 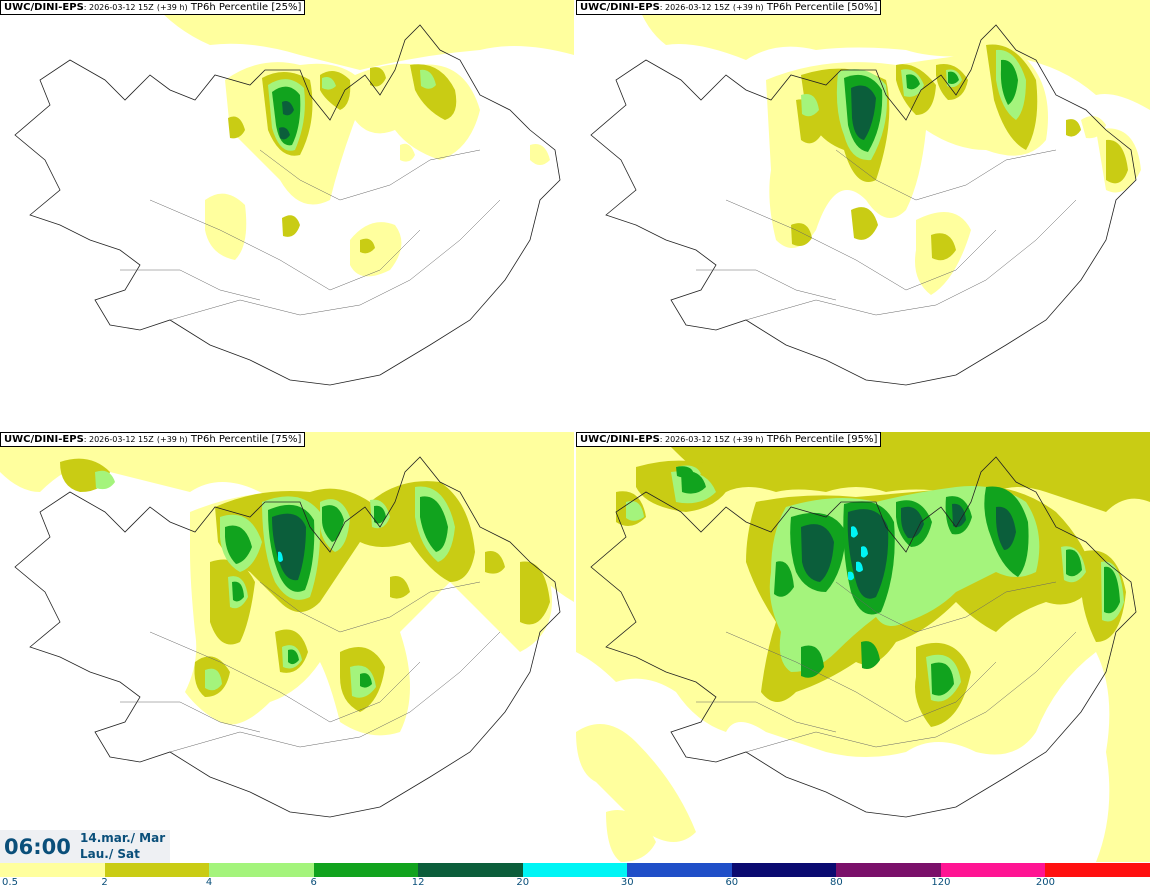 What do you see at coordinates (418, 882) in the screenshot?
I see `colorbar-tick-label: 12` at bounding box center [418, 882].